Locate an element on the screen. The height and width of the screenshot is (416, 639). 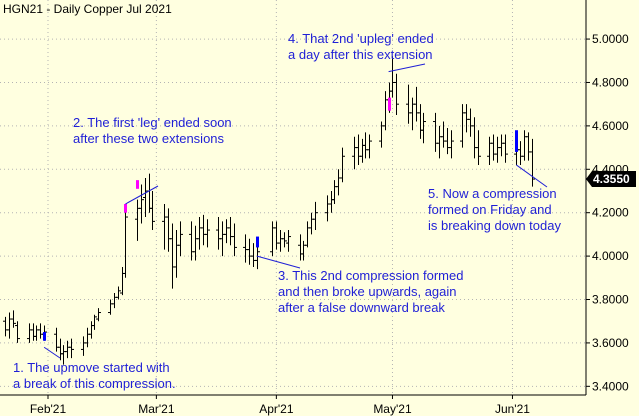
annotation-2-pointer is located at coordinates (142, 195).